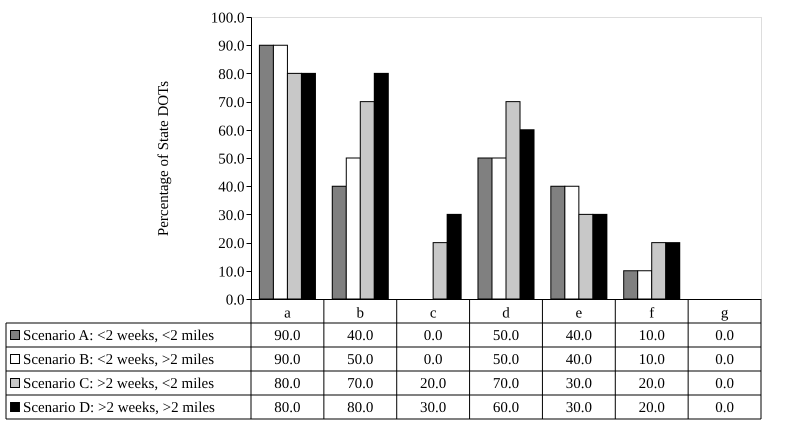 The width and height of the screenshot is (785, 438). Describe the element at coordinates (231, 216) in the screenshot. I see `y-tick-label: 30.0` at that location.